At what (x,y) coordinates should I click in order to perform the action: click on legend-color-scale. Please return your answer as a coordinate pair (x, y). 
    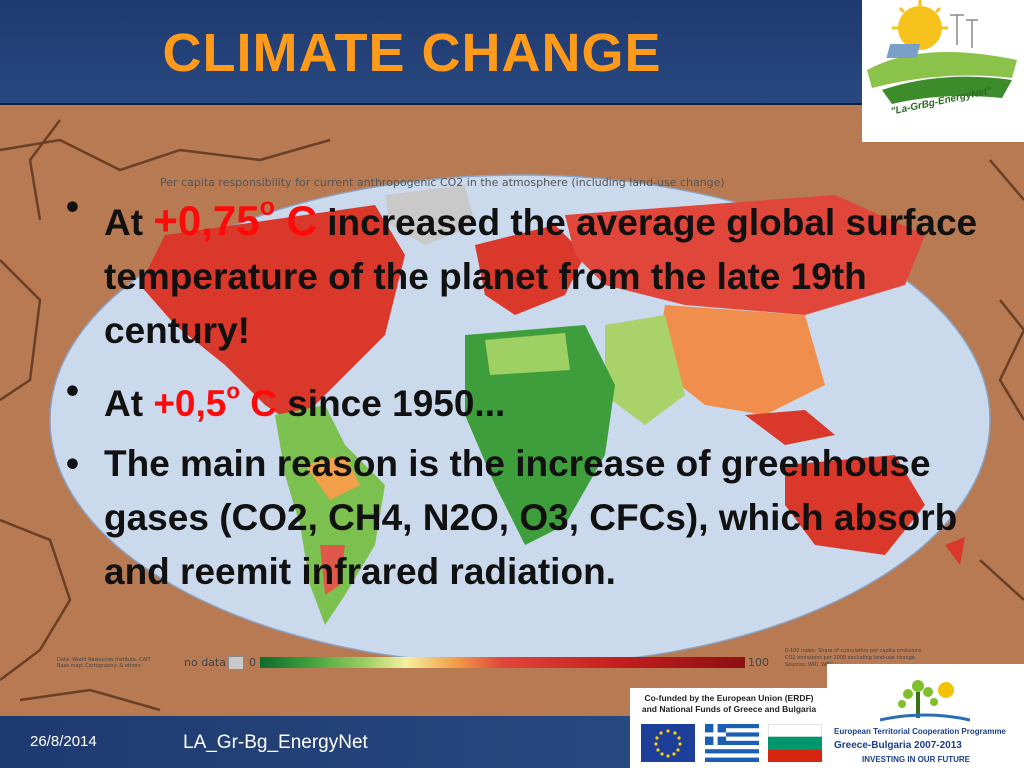
    Looking at the image, I should click on (502, 662).